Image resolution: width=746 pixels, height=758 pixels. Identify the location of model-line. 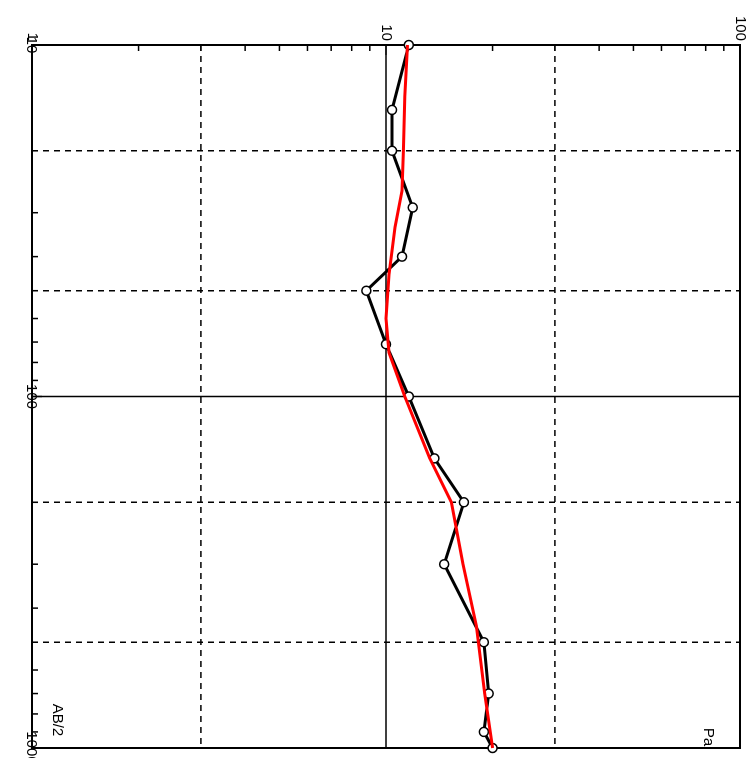
(439, 396).